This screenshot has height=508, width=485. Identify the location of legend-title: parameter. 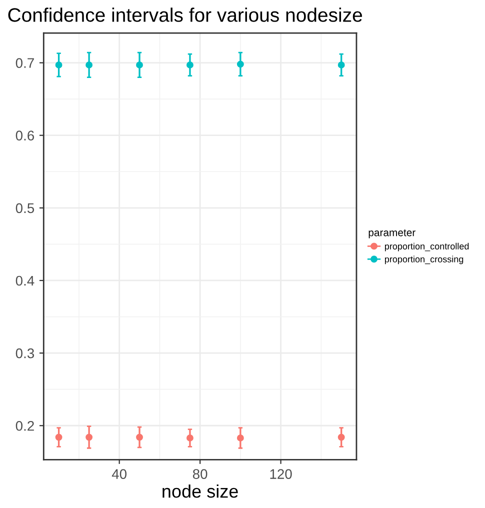
(392, 233).